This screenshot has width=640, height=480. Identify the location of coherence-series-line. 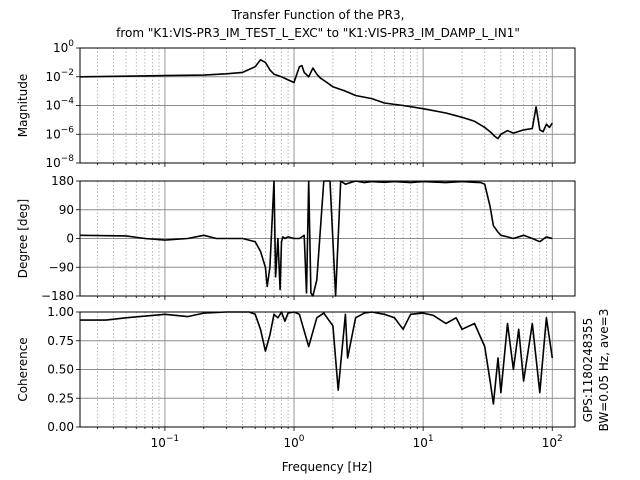
(317, 358).